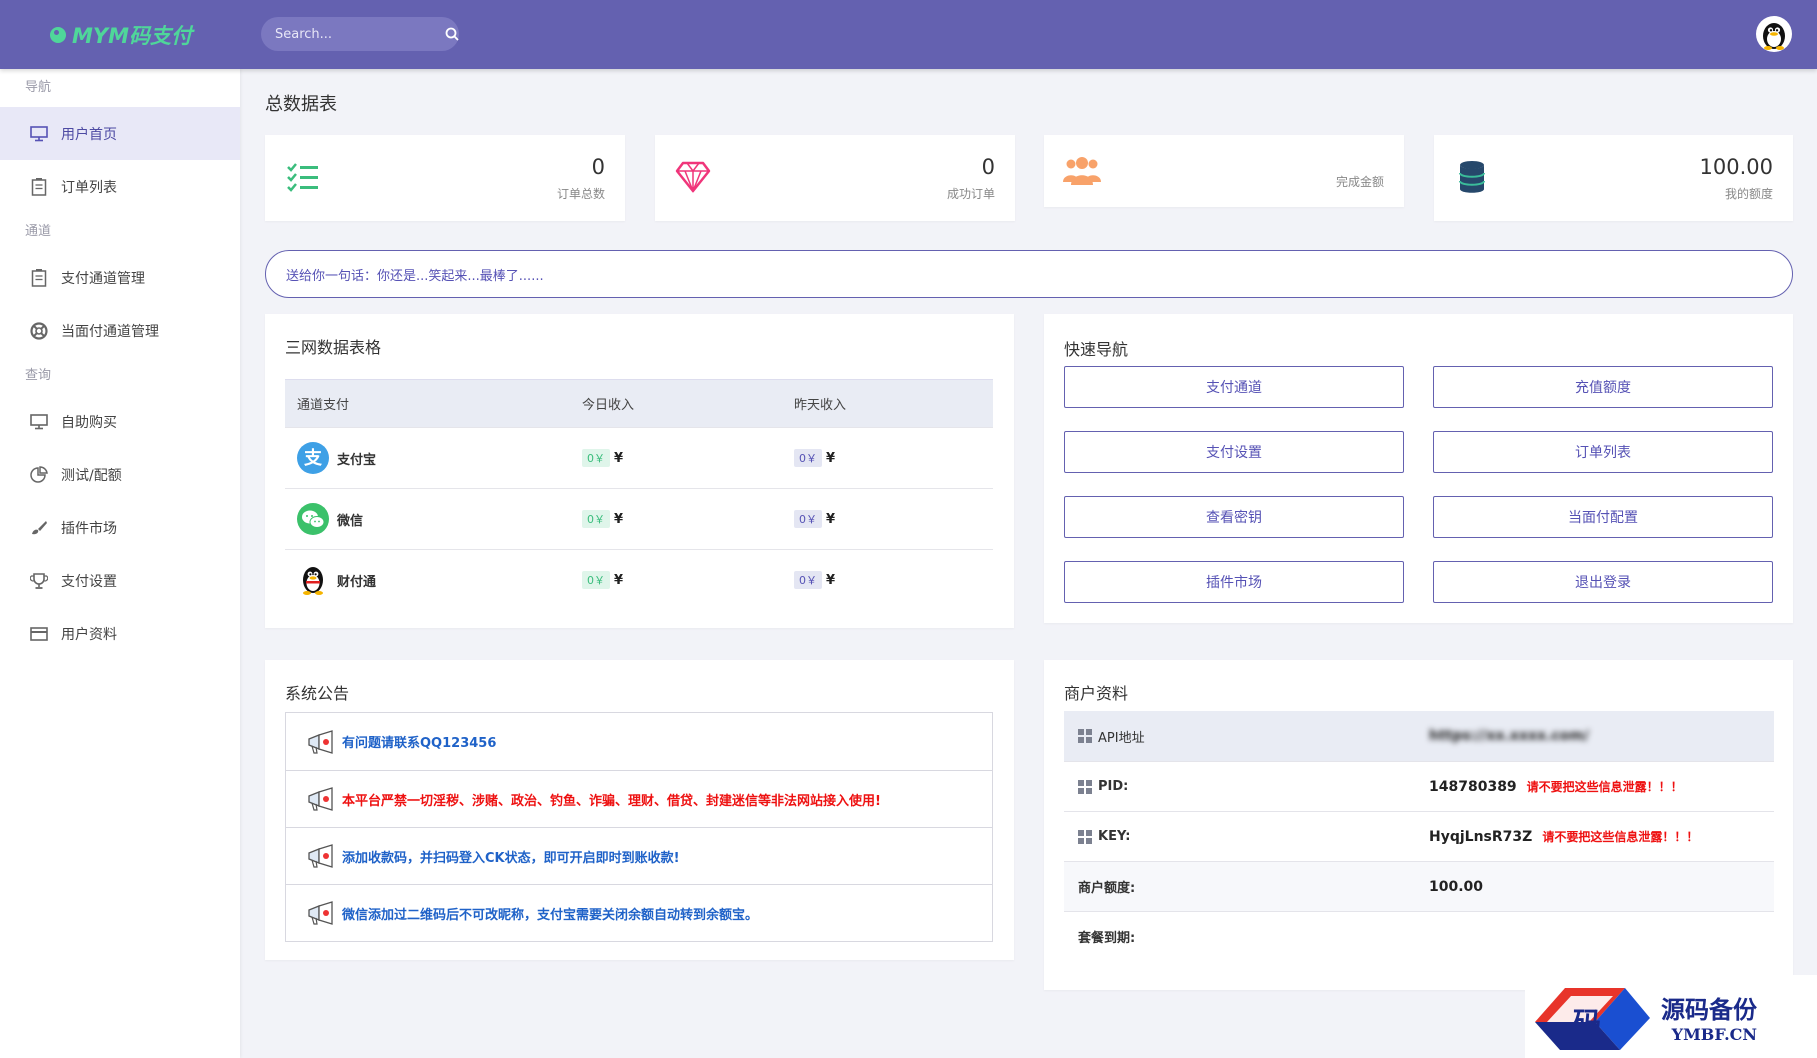 This screenshot has height=1058, width=1817. Describe the element at coordinates (333, 347) in the screenshot. I see `card-title: 三网数据表格` at that location.